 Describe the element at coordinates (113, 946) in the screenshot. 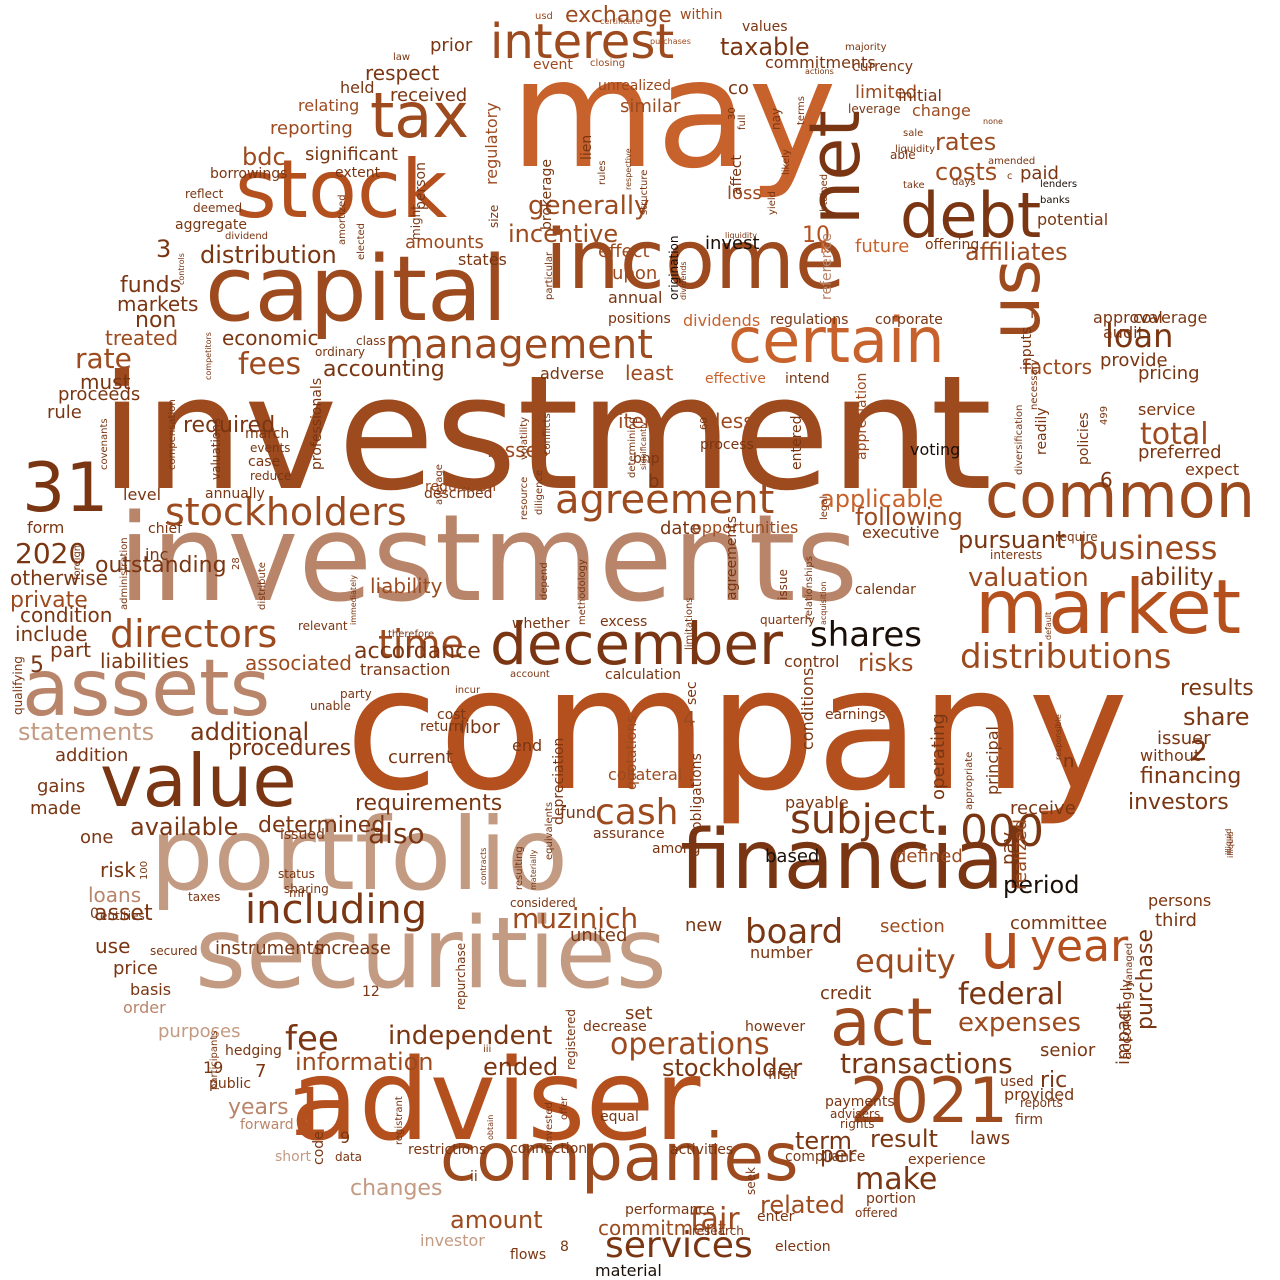

I see `word-use: use` at that location.